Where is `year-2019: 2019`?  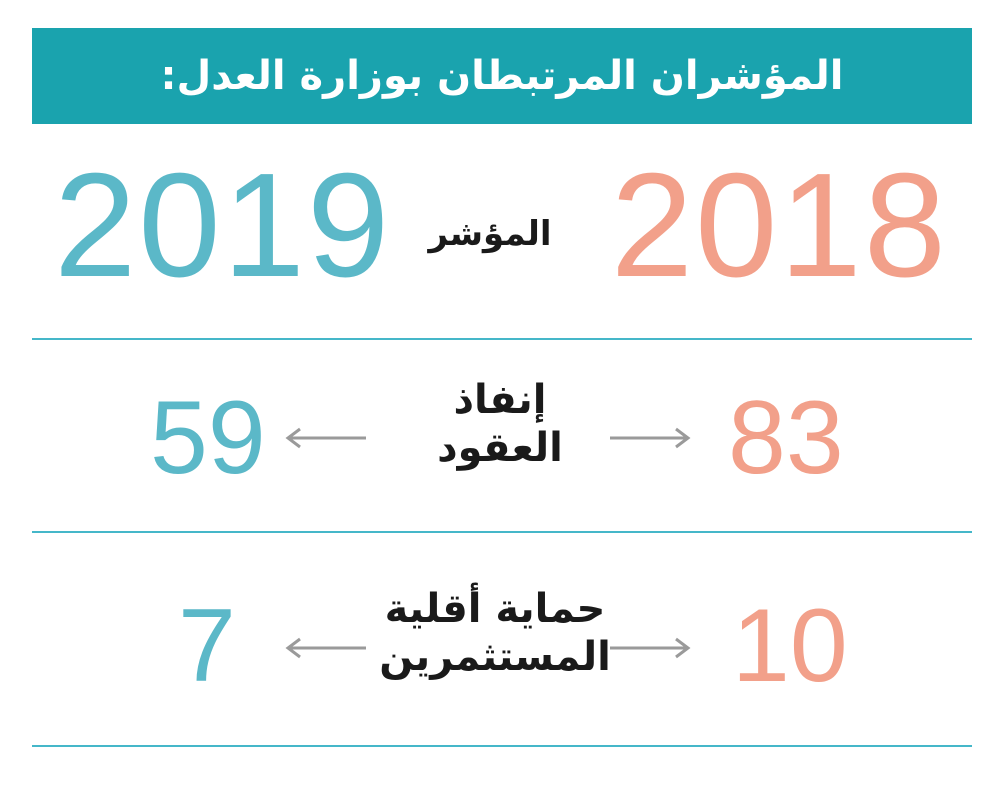
year-2019: 2019 is located at coordinates (223, 225).